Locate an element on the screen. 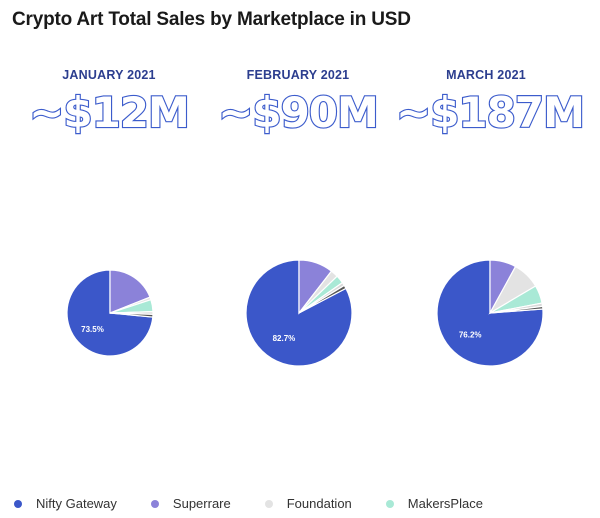  pie-2: 82.7% is located at coordinates (299, 313).